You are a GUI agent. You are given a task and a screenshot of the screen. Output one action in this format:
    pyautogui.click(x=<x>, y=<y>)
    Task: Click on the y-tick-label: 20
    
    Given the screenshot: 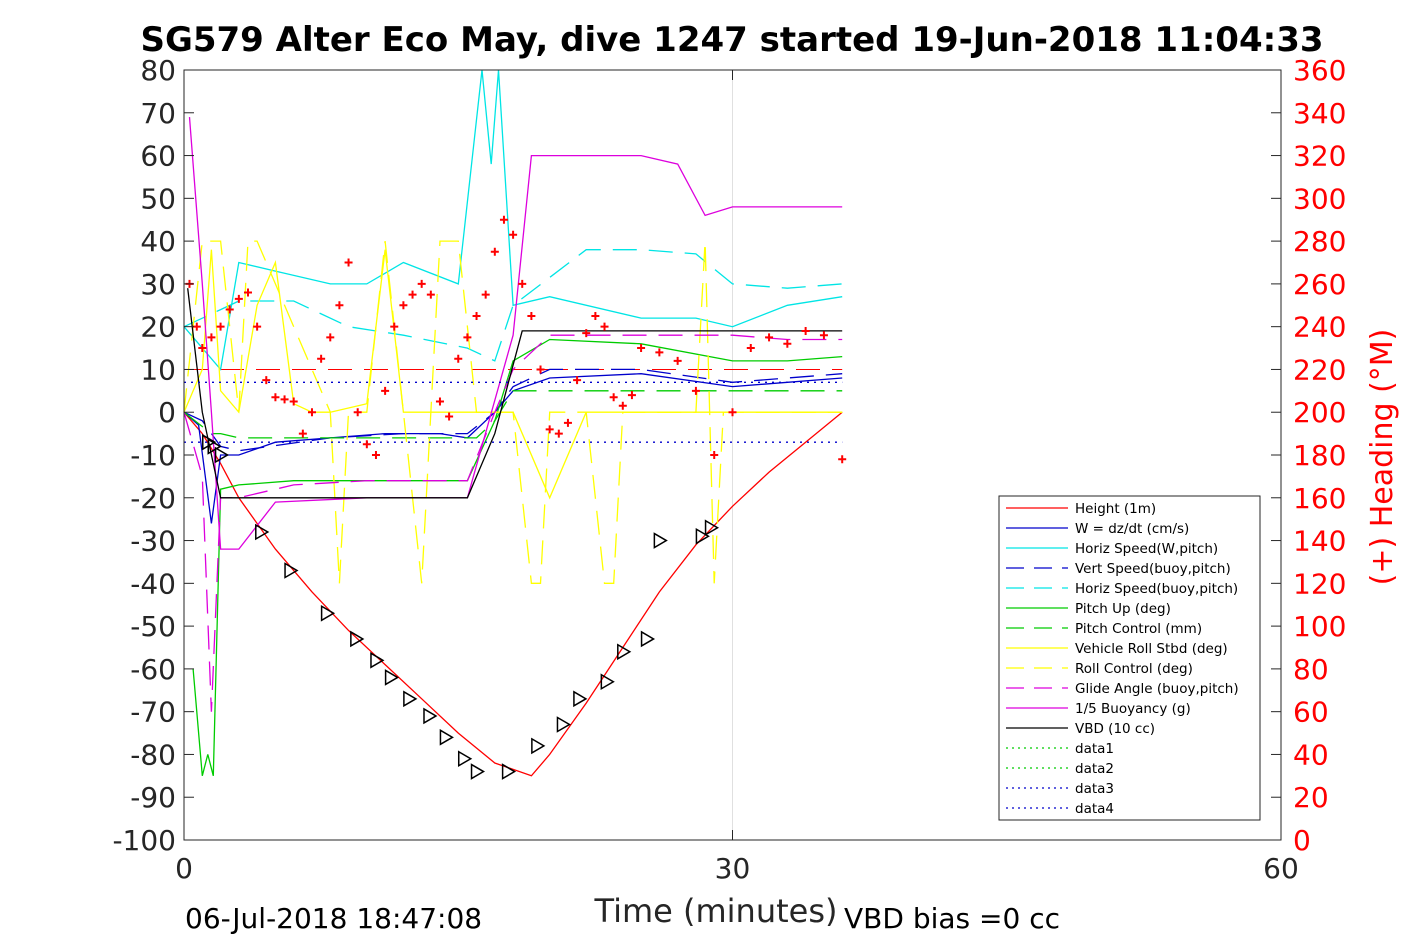 What is the action you would take?
    pyautogui.click(x=158, y=327)
    